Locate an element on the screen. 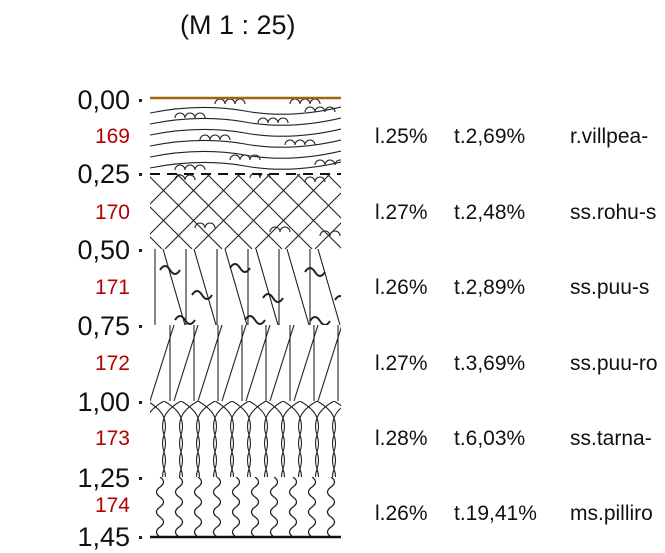 This screenshot has width=665, height=553. sample-number: 170 is located at coordinates (112, 212).